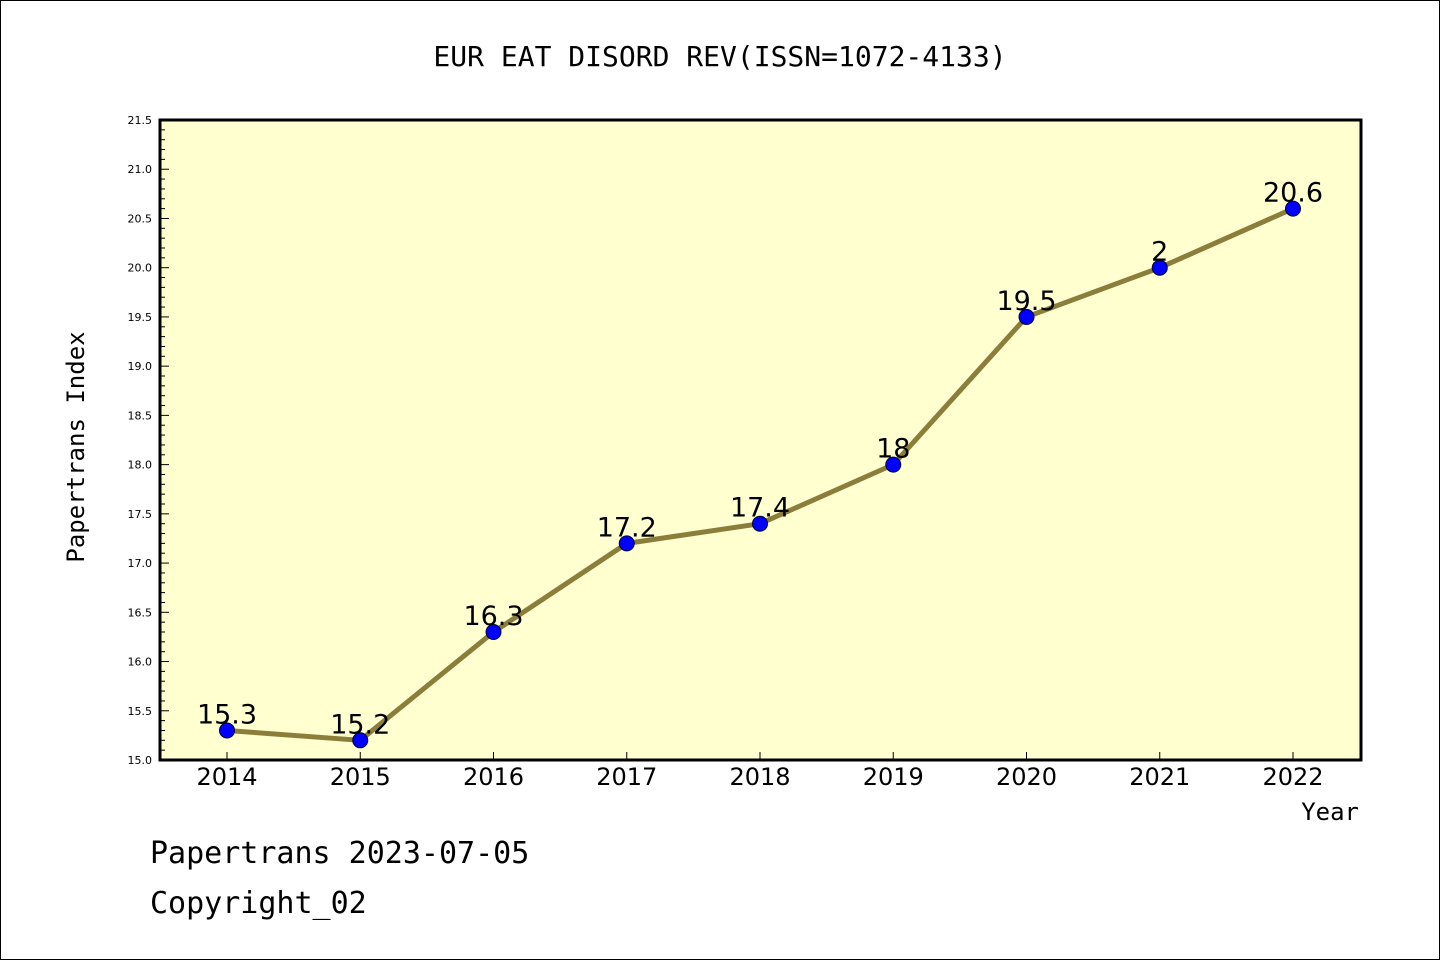  What do you see at coordinates (140, 366) in the screenshot?
I see `y-tick-label: 19.0` at bounding box center [140, 366].